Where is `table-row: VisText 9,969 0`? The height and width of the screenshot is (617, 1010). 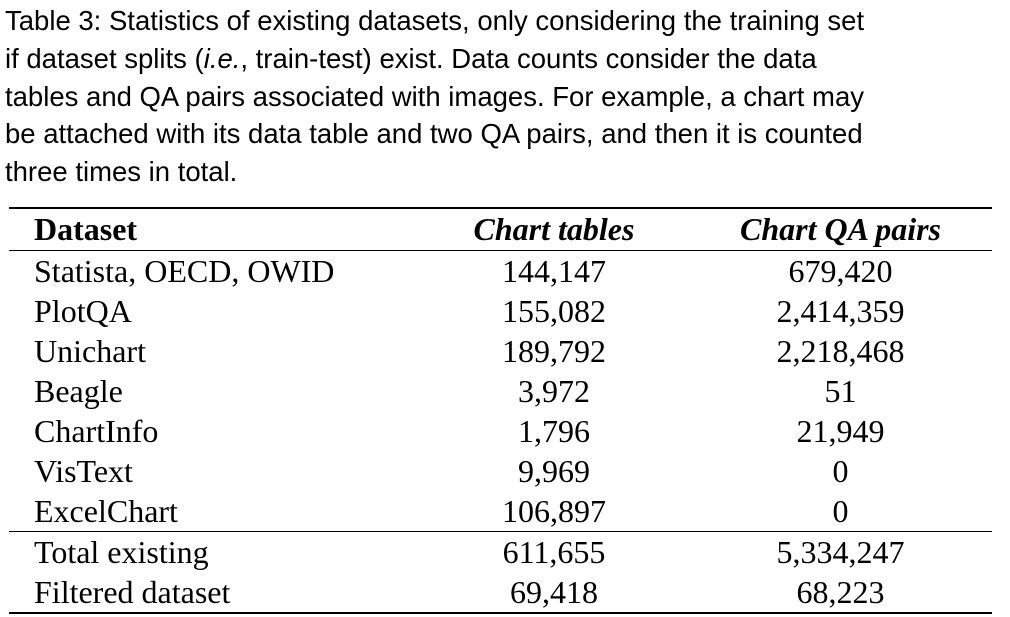
table-row: VisText 9,969 0 is located at coordinates (500, 471).